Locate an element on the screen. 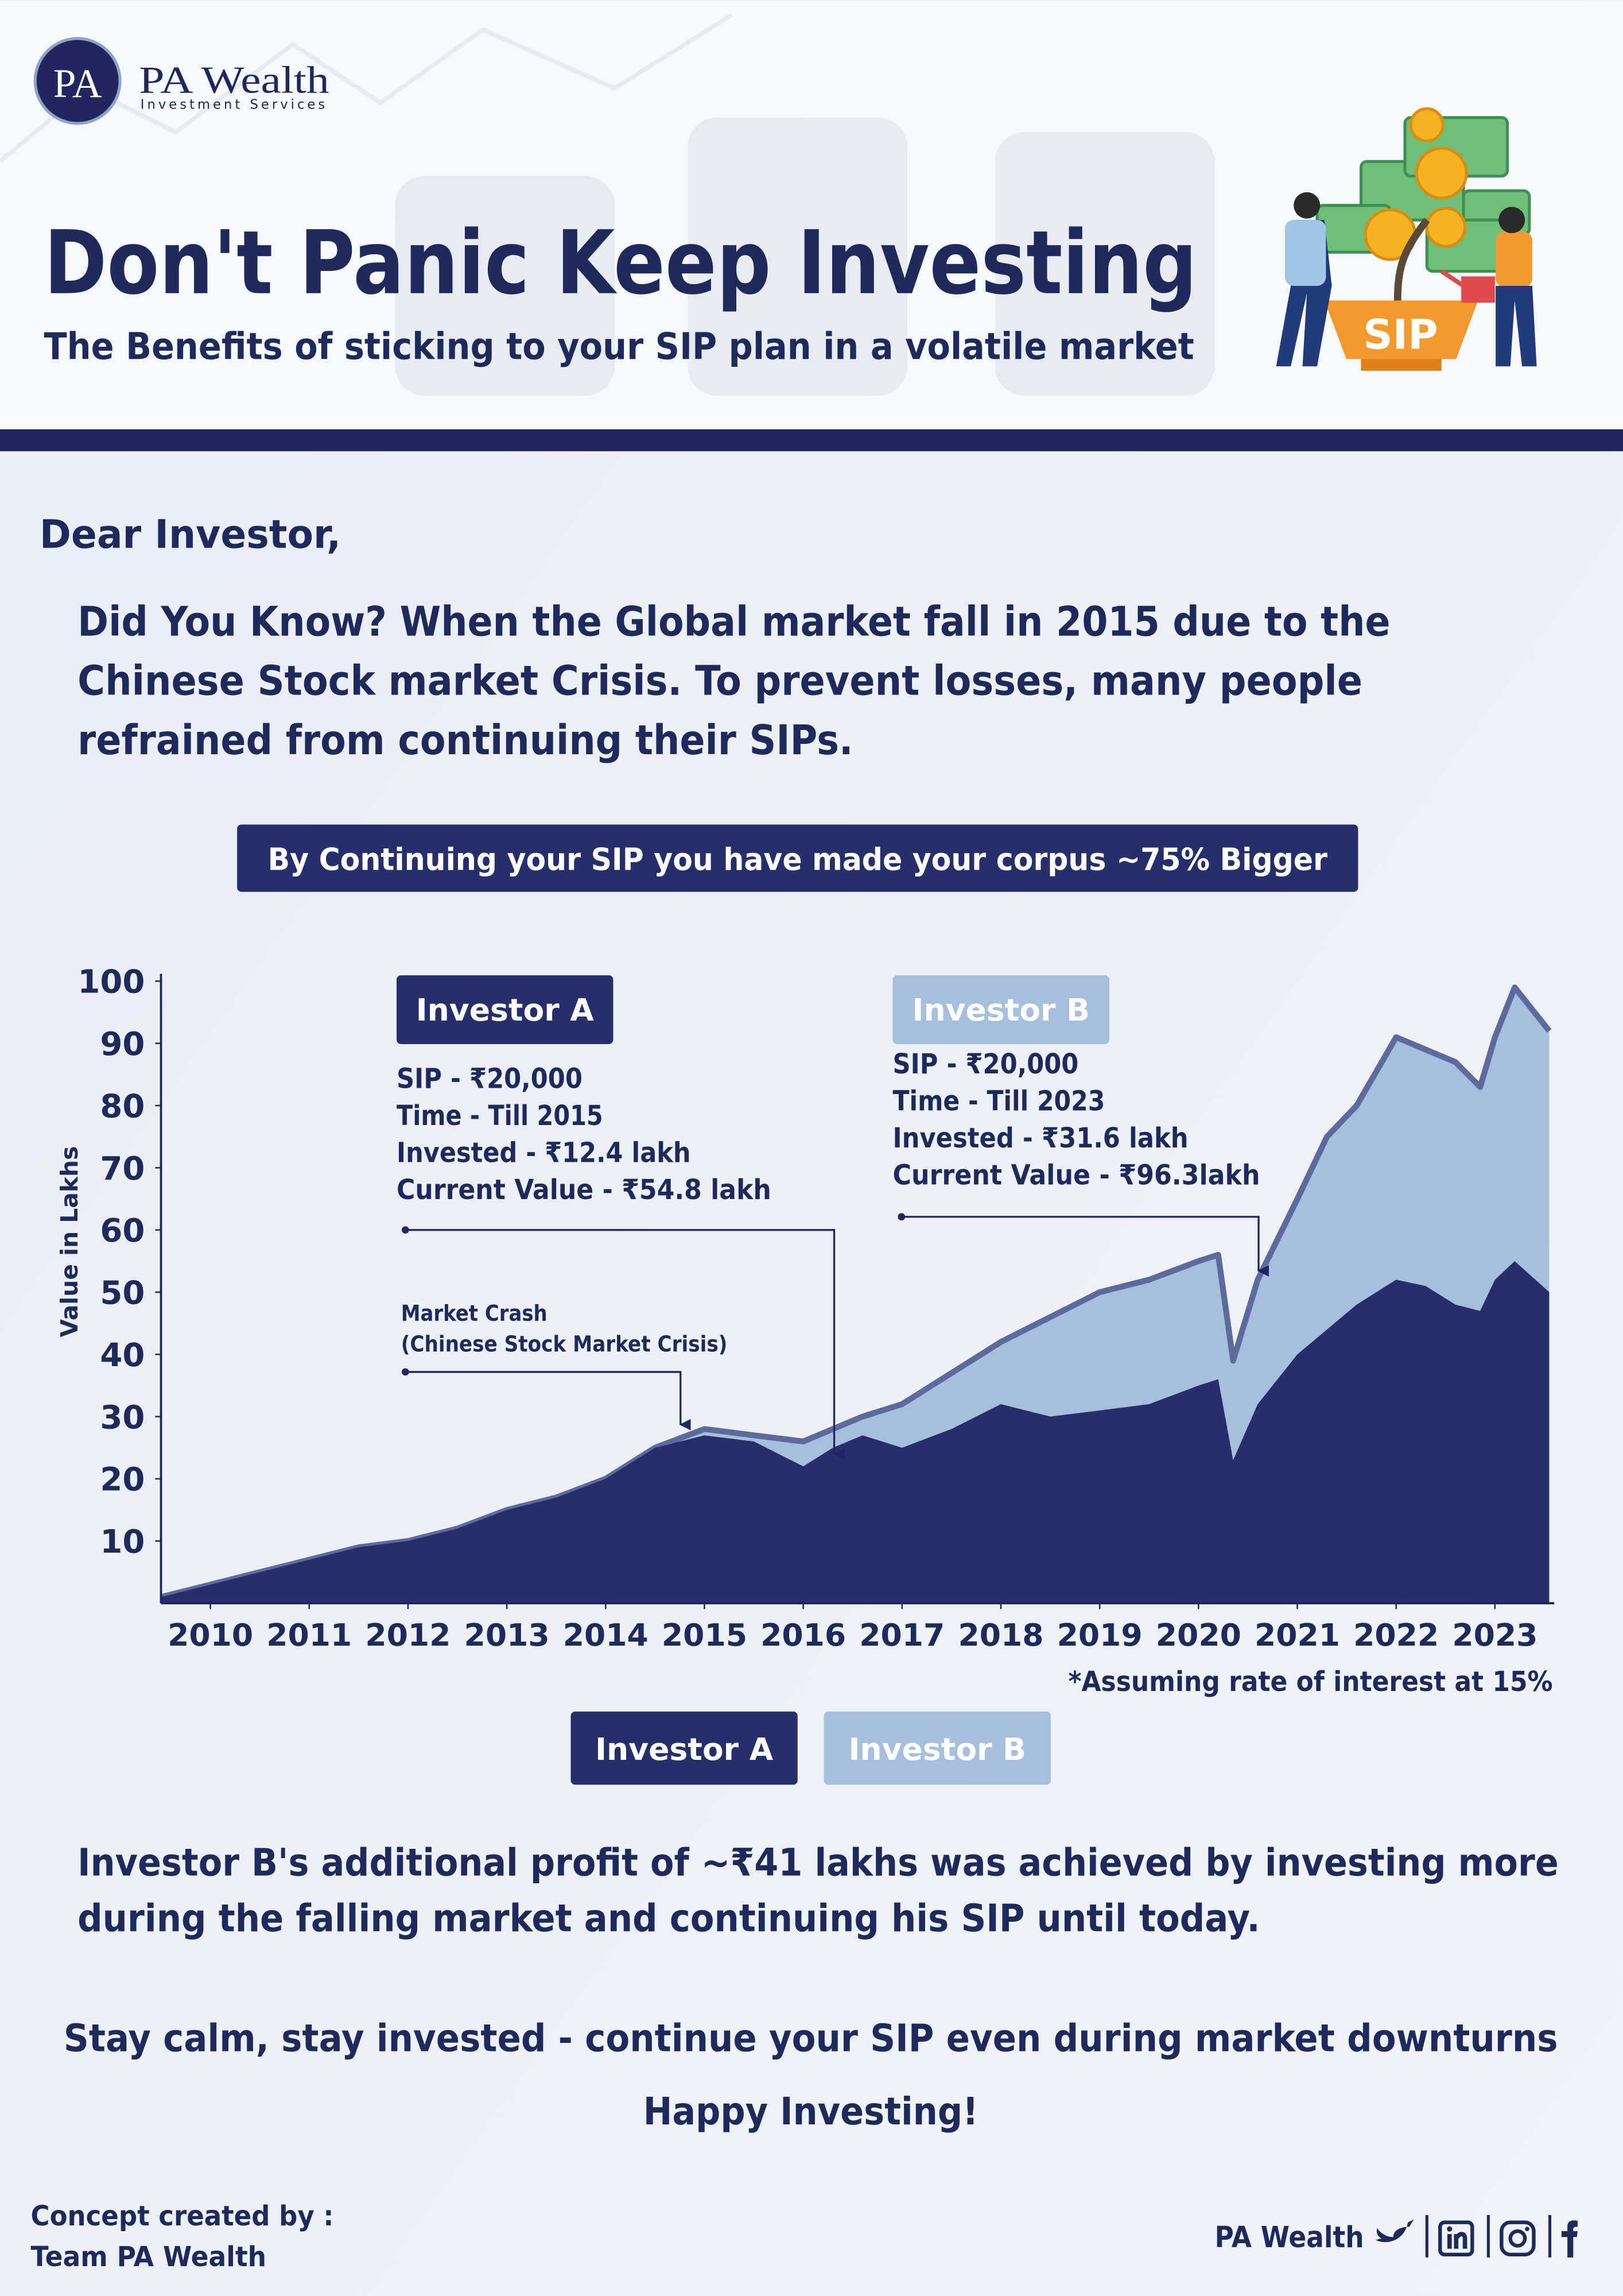 This screenshot has height=2296, width=1623. twitter-bird is located at coordinates (1395, 2231).